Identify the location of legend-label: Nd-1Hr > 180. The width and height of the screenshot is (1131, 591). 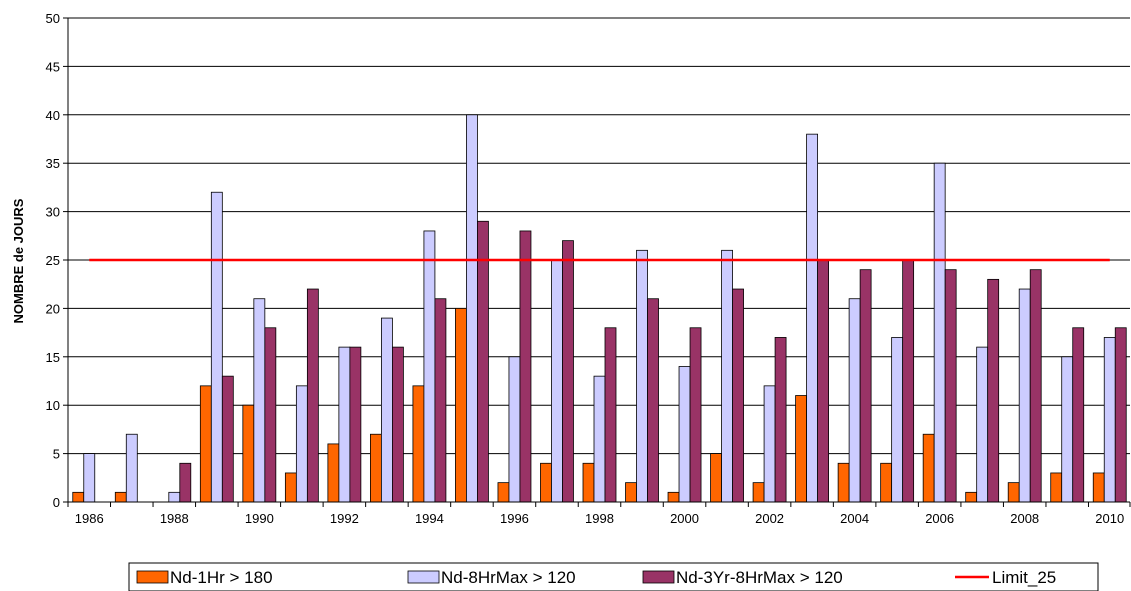
(221, 577).